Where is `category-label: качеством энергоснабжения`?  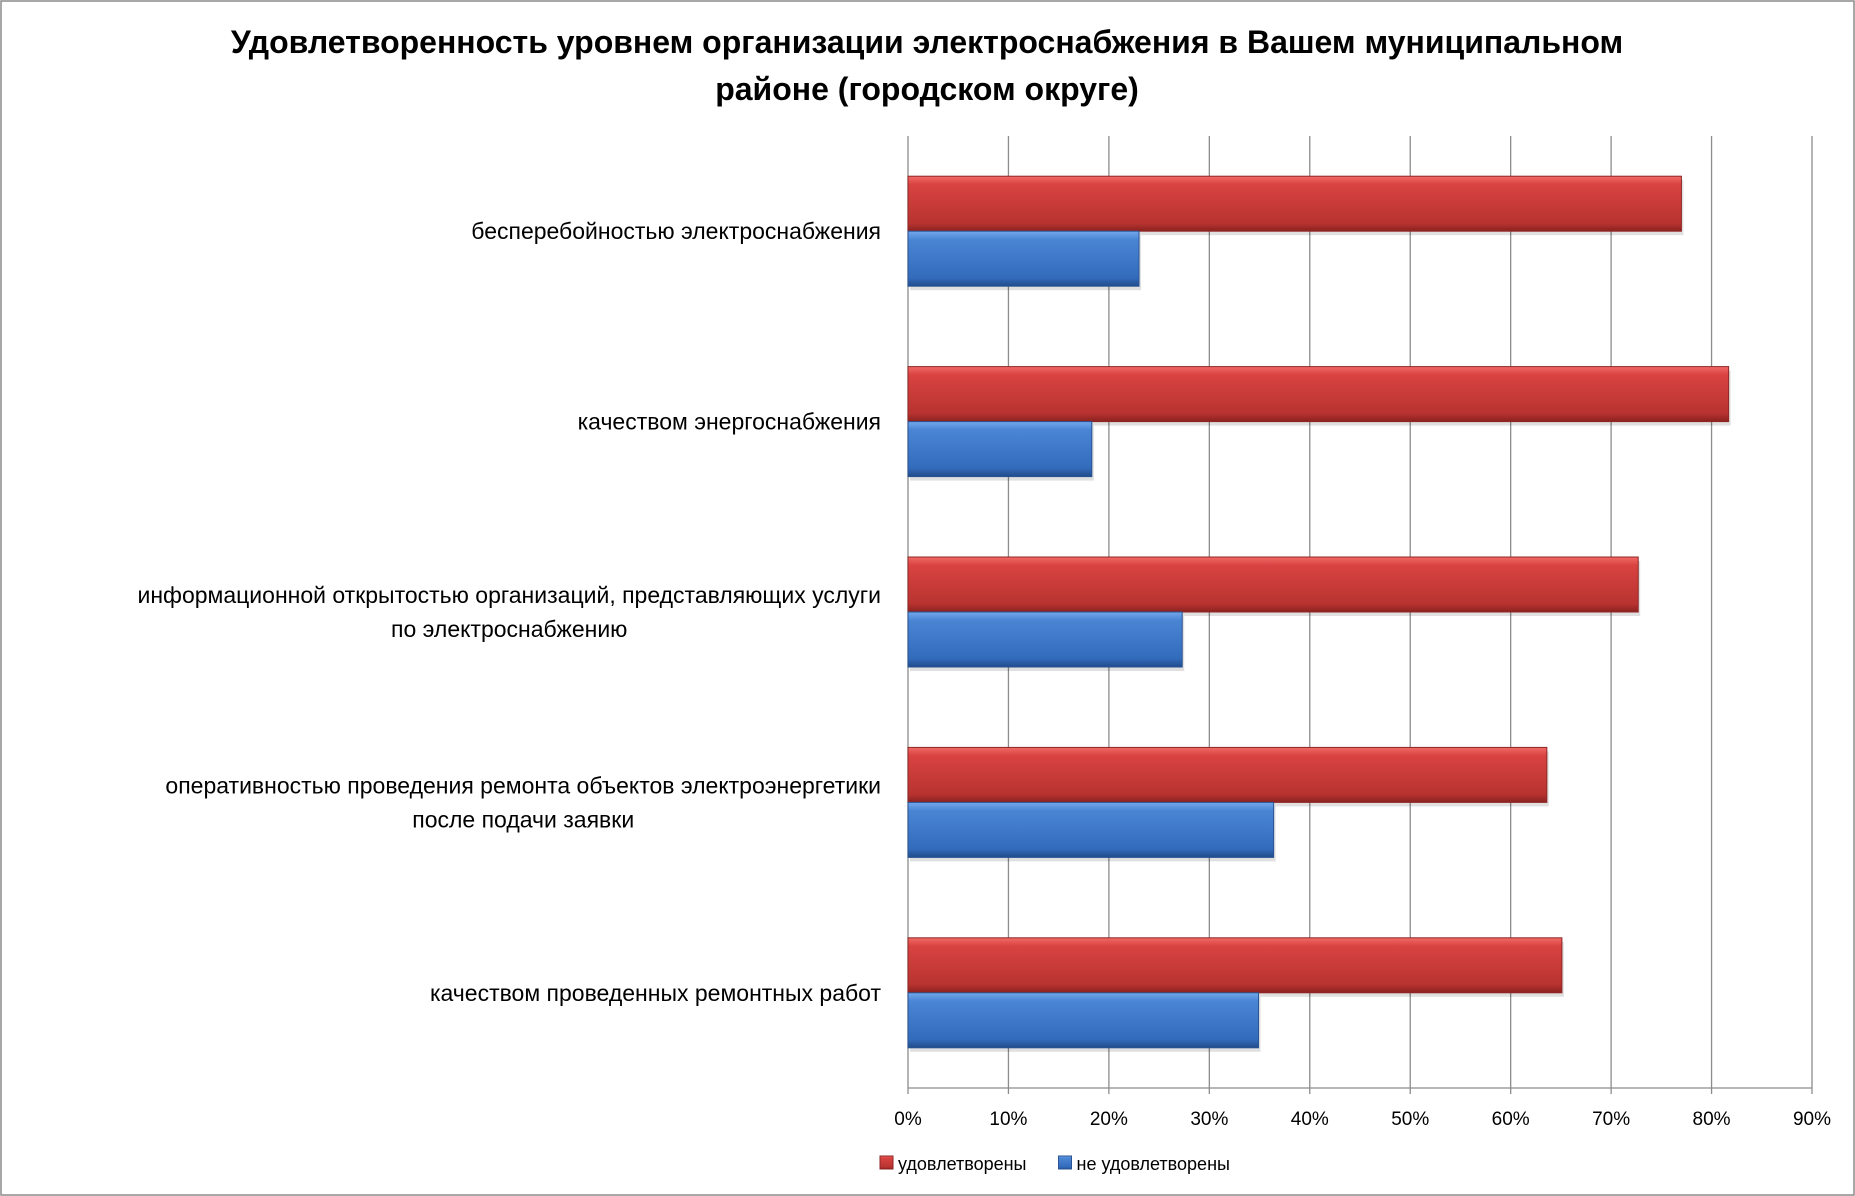
category-label: качеством энергоснабжения is located at coordinates (729, 422).